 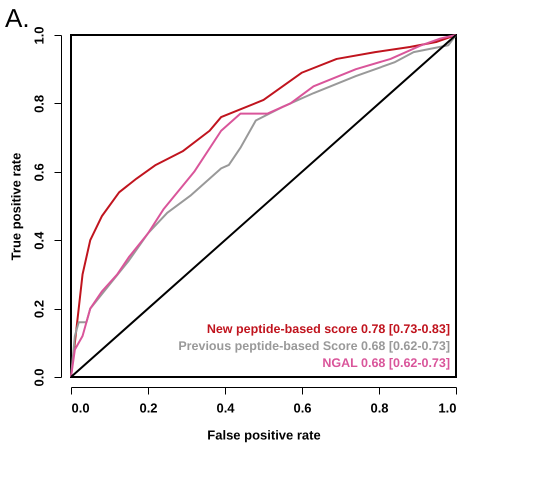 What do you see at coordinates (39, 35) in the screenshot?
I see `y-tick-label: 1.0` at bounding box center [39, 35].